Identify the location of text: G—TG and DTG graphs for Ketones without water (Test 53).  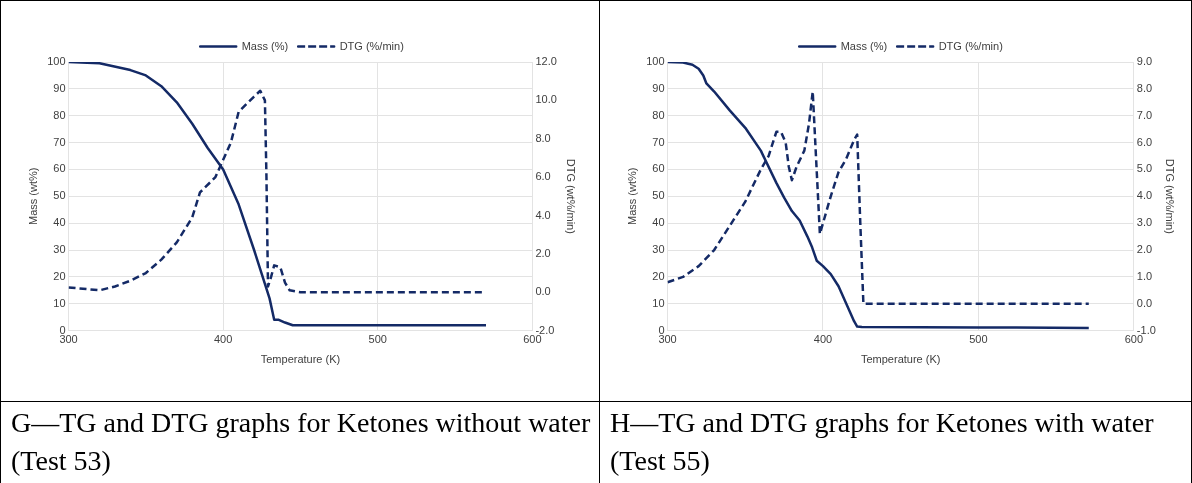
(301, 442).